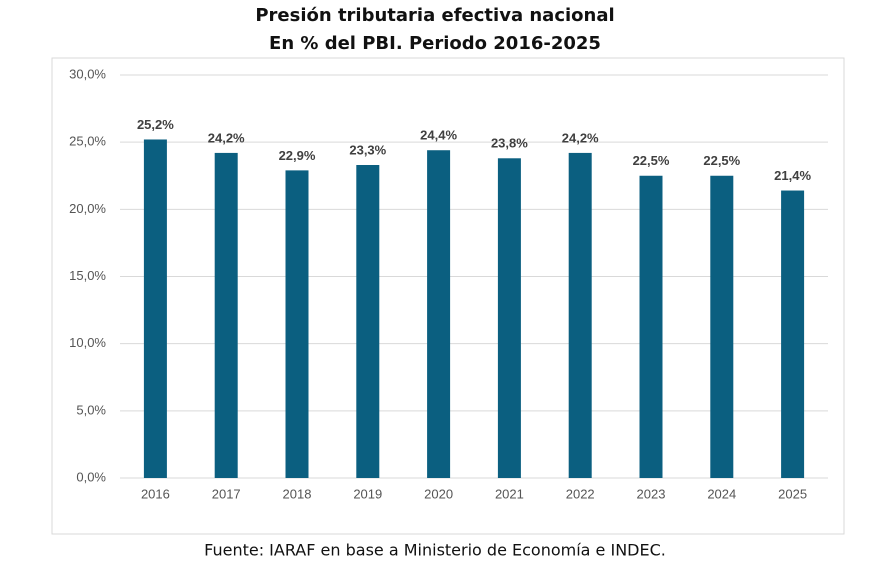 This screenshot has height=580, width=870. Describe the element at coordinates (367, 149) in the screenshot. I see `value-label: 23,3%` at that location.